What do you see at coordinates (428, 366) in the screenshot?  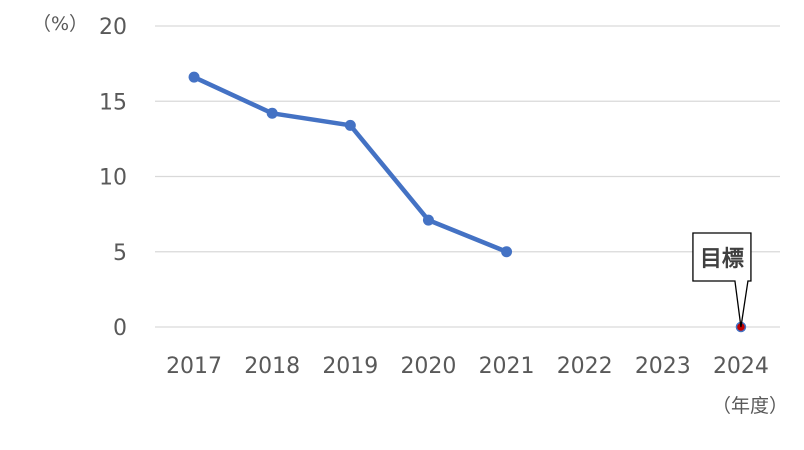 I see `x-tick-label: 2020` at bounding box center [428, 366].